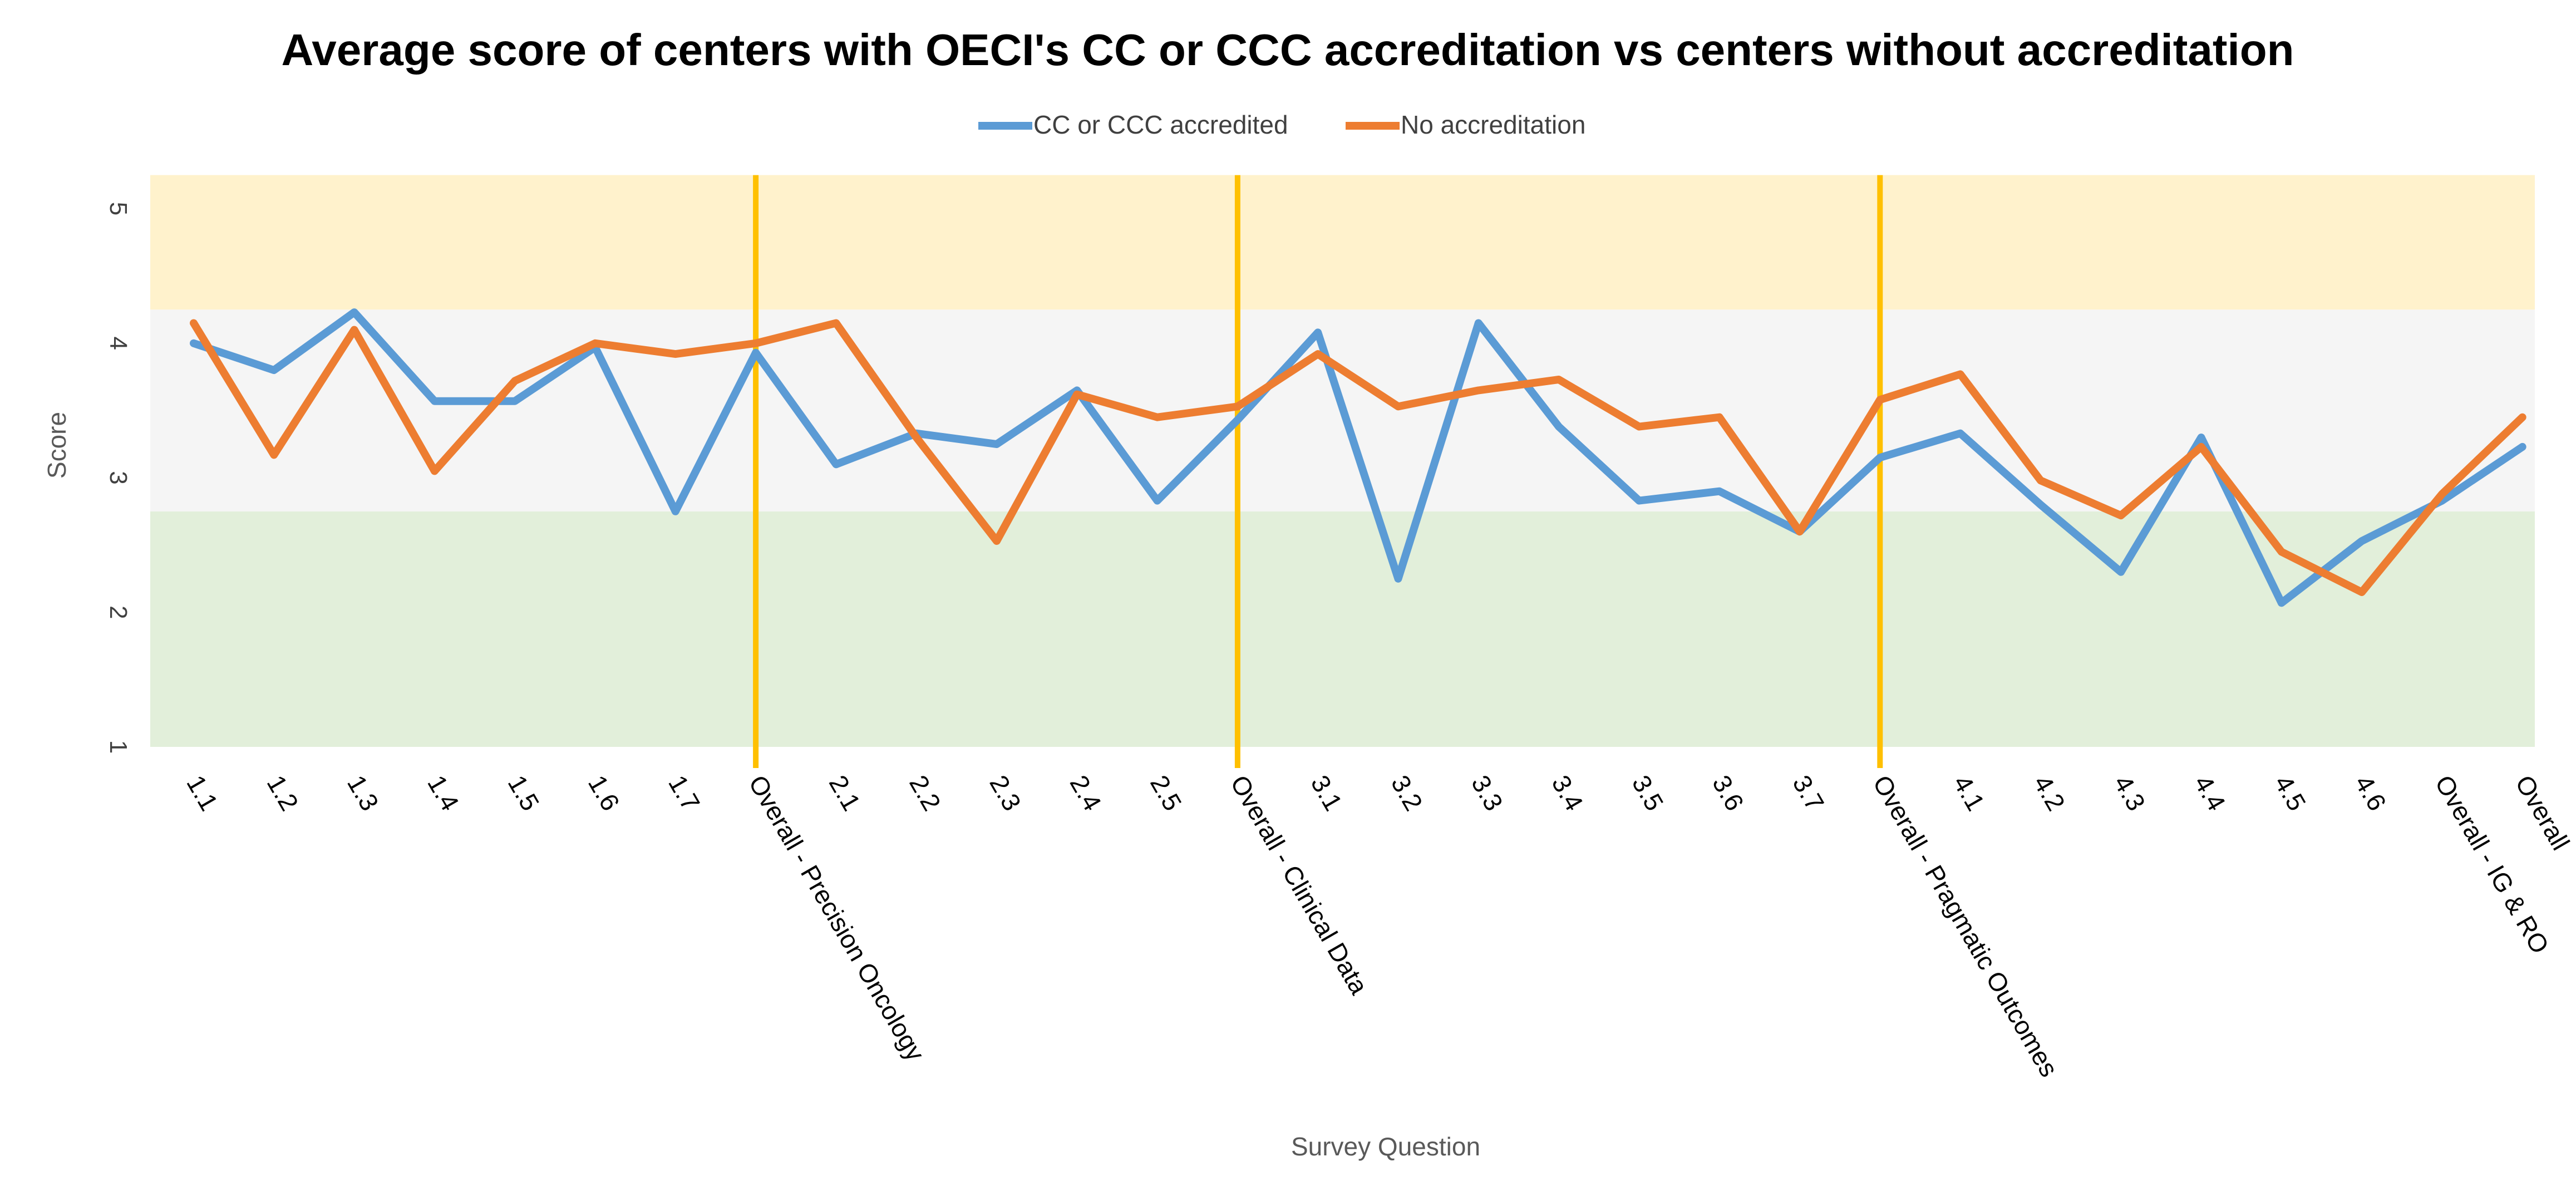 This screenshot has width=2576, height=1191. What do you see at coordinates (1808, 793) in the screenshot?
I see `x-tick-label: 3.7` at bounding box center [1808, 793].